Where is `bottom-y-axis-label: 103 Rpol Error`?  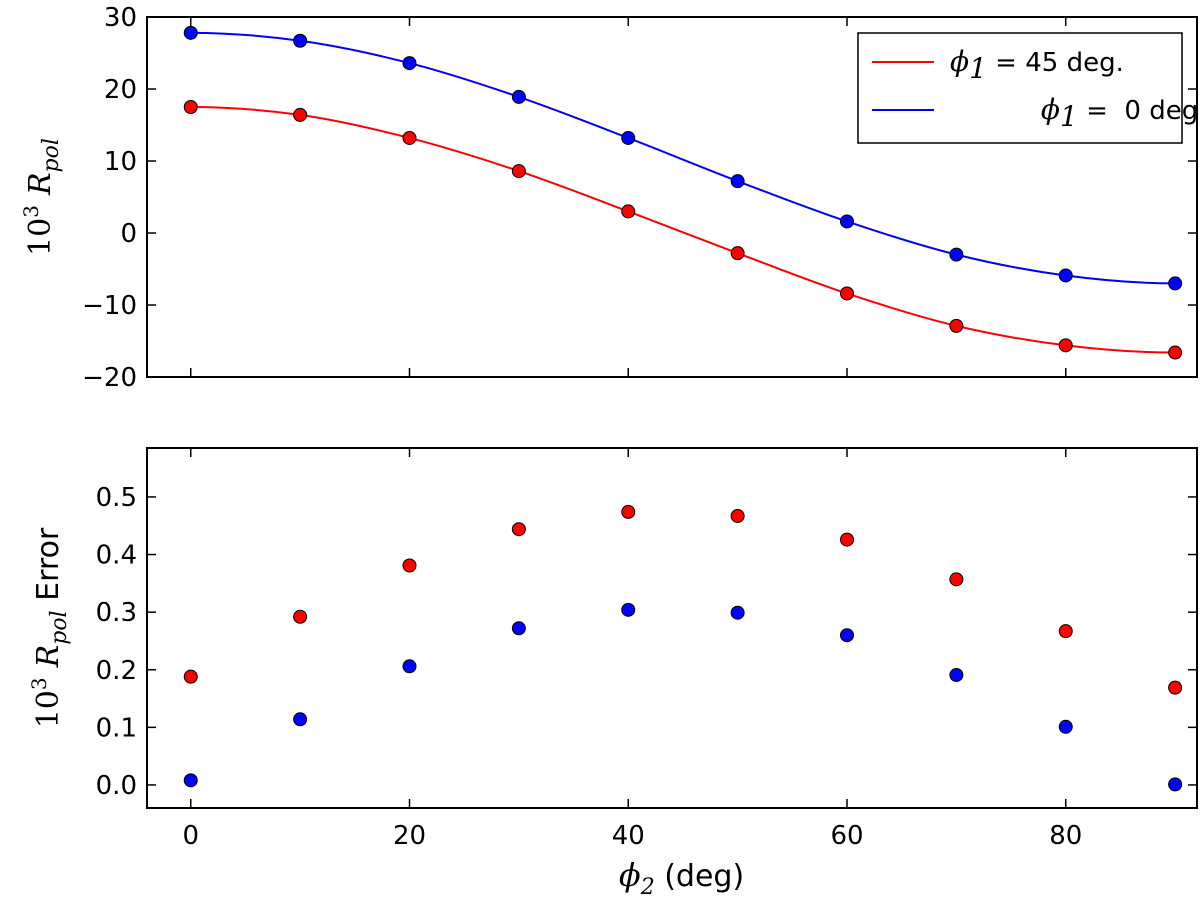 bottom-y-axis-label: 103 Rpol Error is located at coordinates (49, 627).